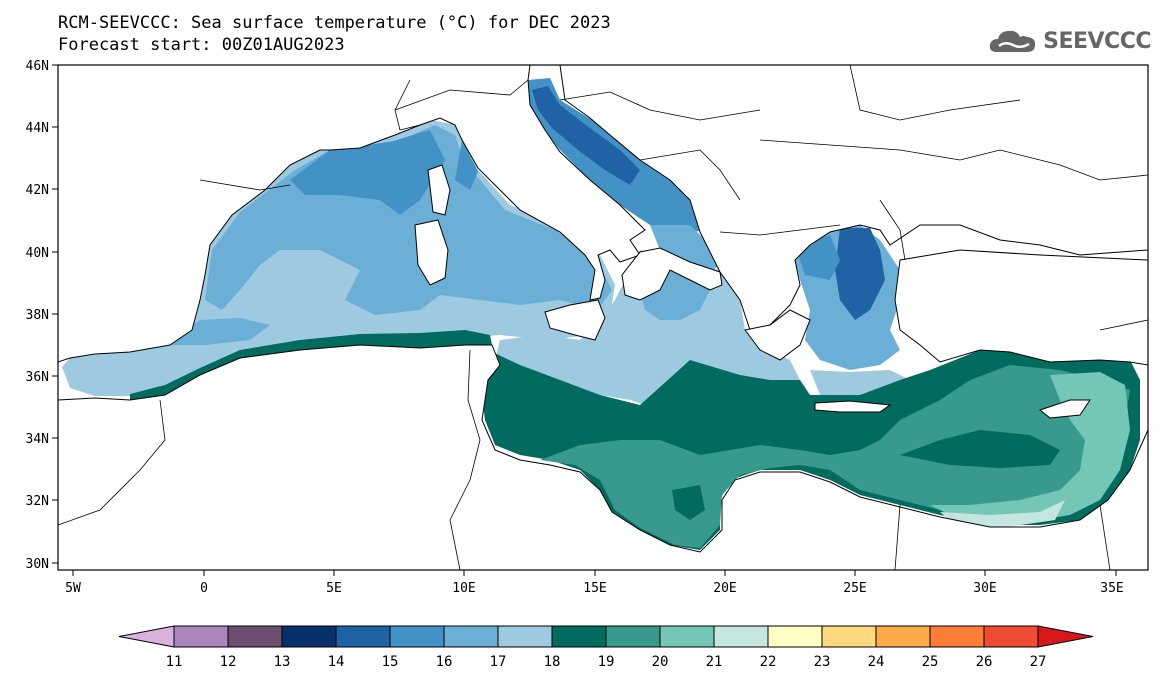  I want to click on land-cyprus, so click(1064, 409).